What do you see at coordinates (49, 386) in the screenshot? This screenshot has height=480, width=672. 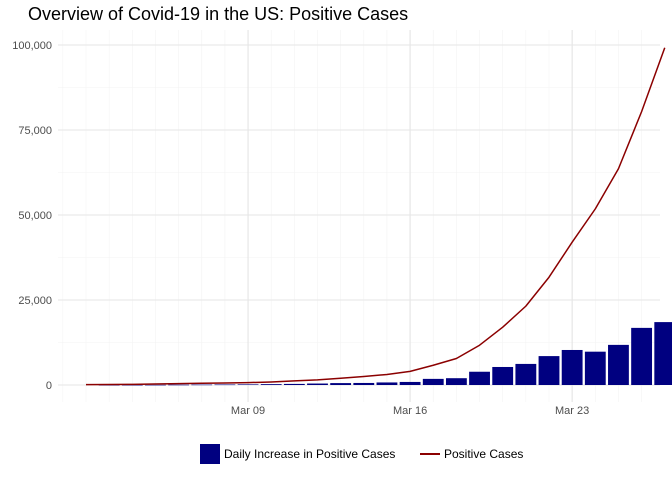 I see `y-tick-label: 0` at bounding box center [49, 386].